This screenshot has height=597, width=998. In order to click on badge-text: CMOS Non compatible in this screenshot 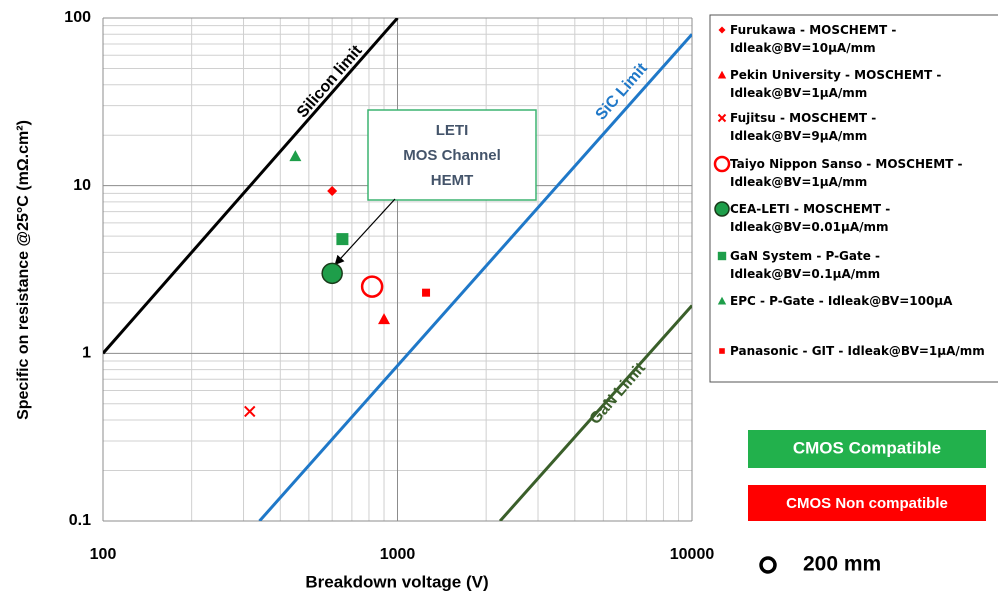, I will do `click(867, 503)`.